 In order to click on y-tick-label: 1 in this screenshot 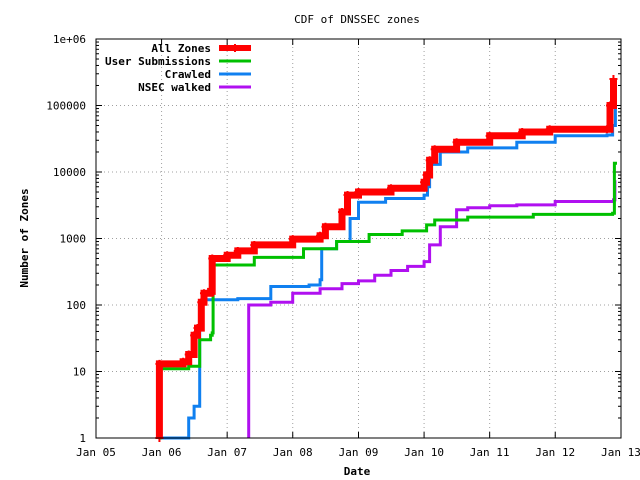, I will do `click(82, 438)`.